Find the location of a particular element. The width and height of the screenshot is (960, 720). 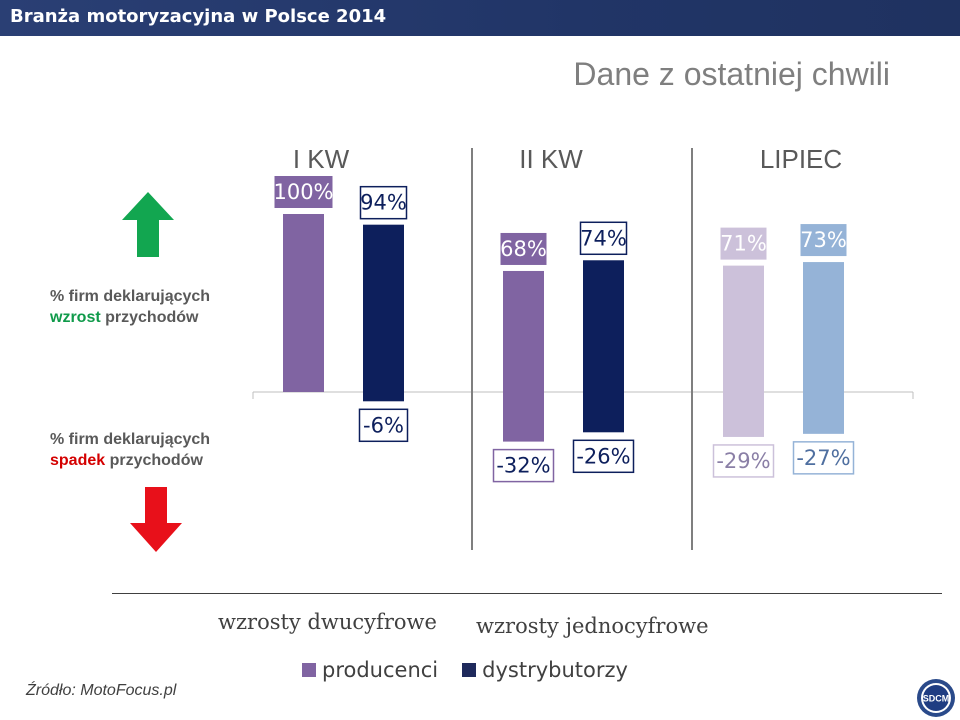

page-title: Branża motoryzacyjna w Polsce 2014 is located at coordinates (198, 16).